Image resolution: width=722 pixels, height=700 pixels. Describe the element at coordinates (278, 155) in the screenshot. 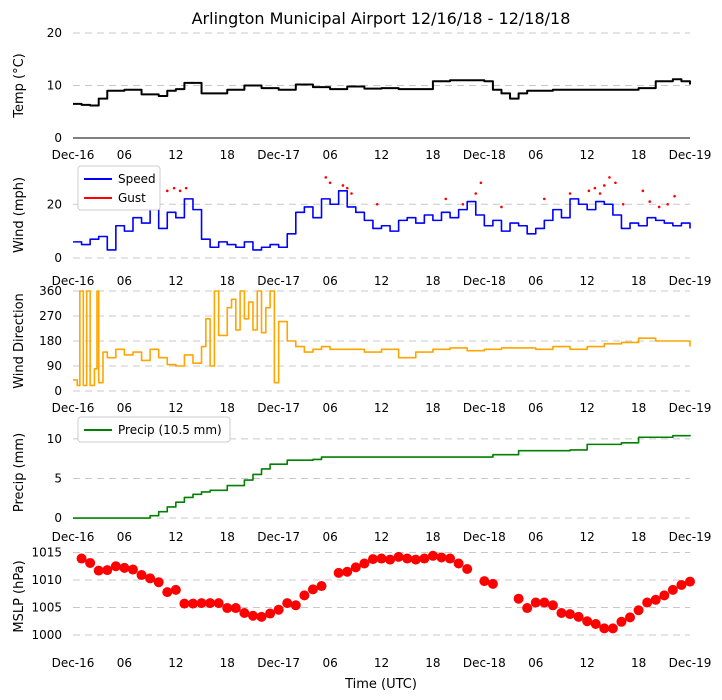

I see `x-tick-label-temp: Dec-17` at that location.